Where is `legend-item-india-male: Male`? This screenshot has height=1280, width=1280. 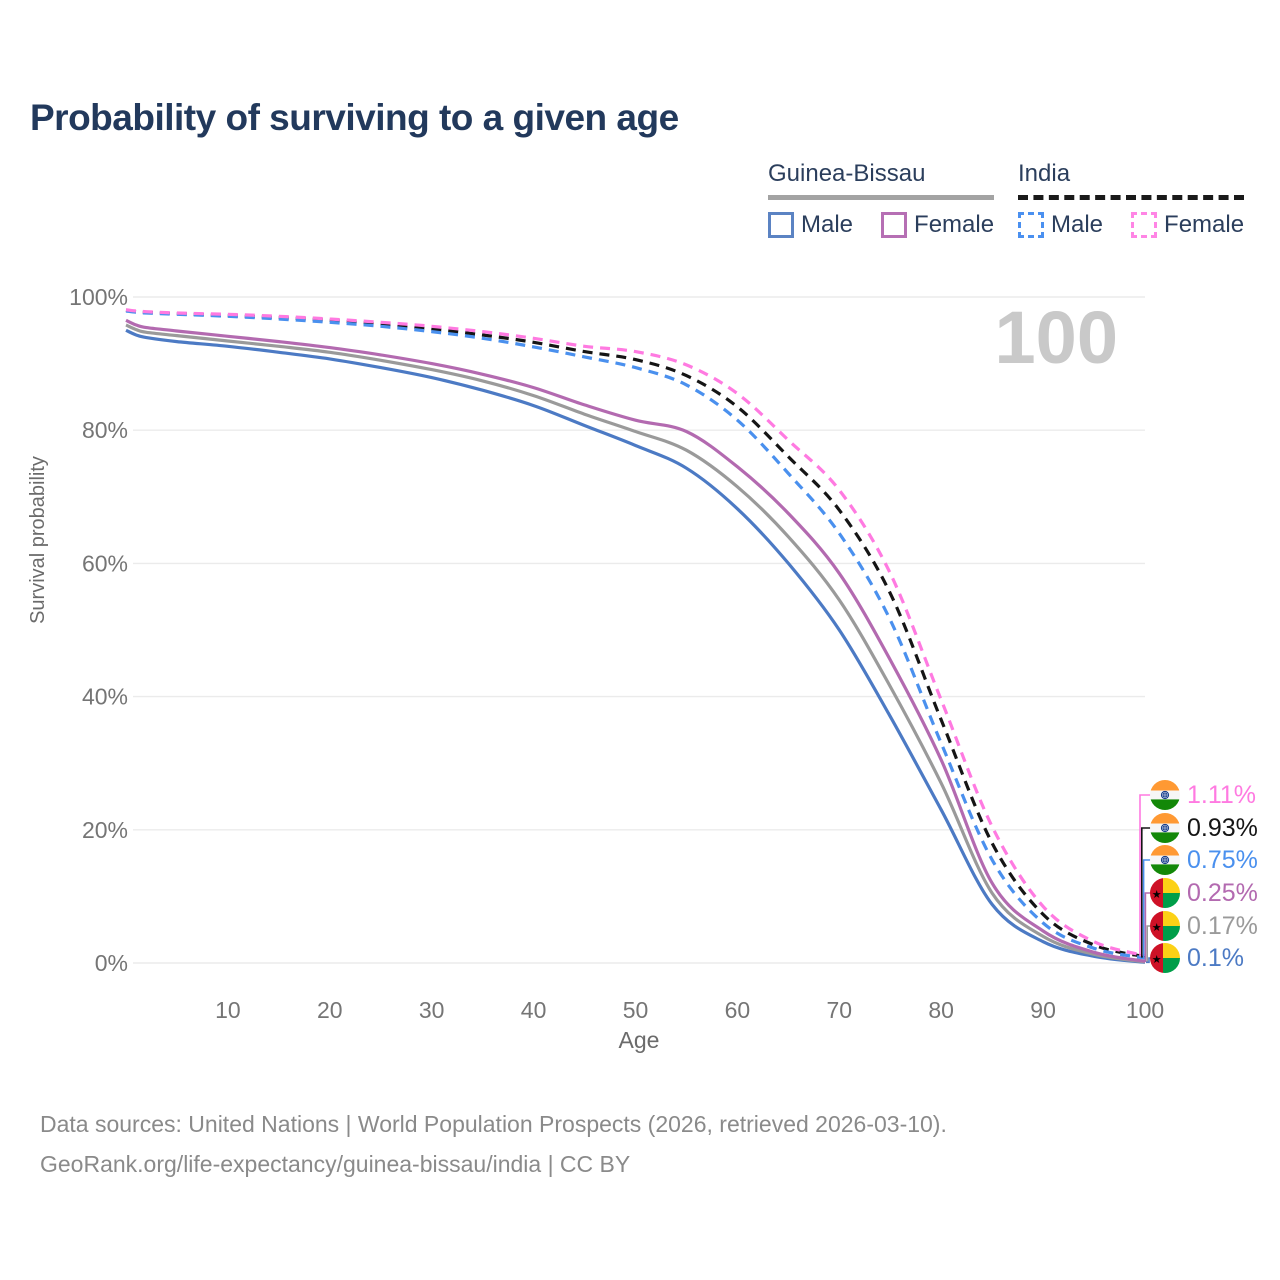 legend-item-india-male: Male is located at coordinates (1060, 225).